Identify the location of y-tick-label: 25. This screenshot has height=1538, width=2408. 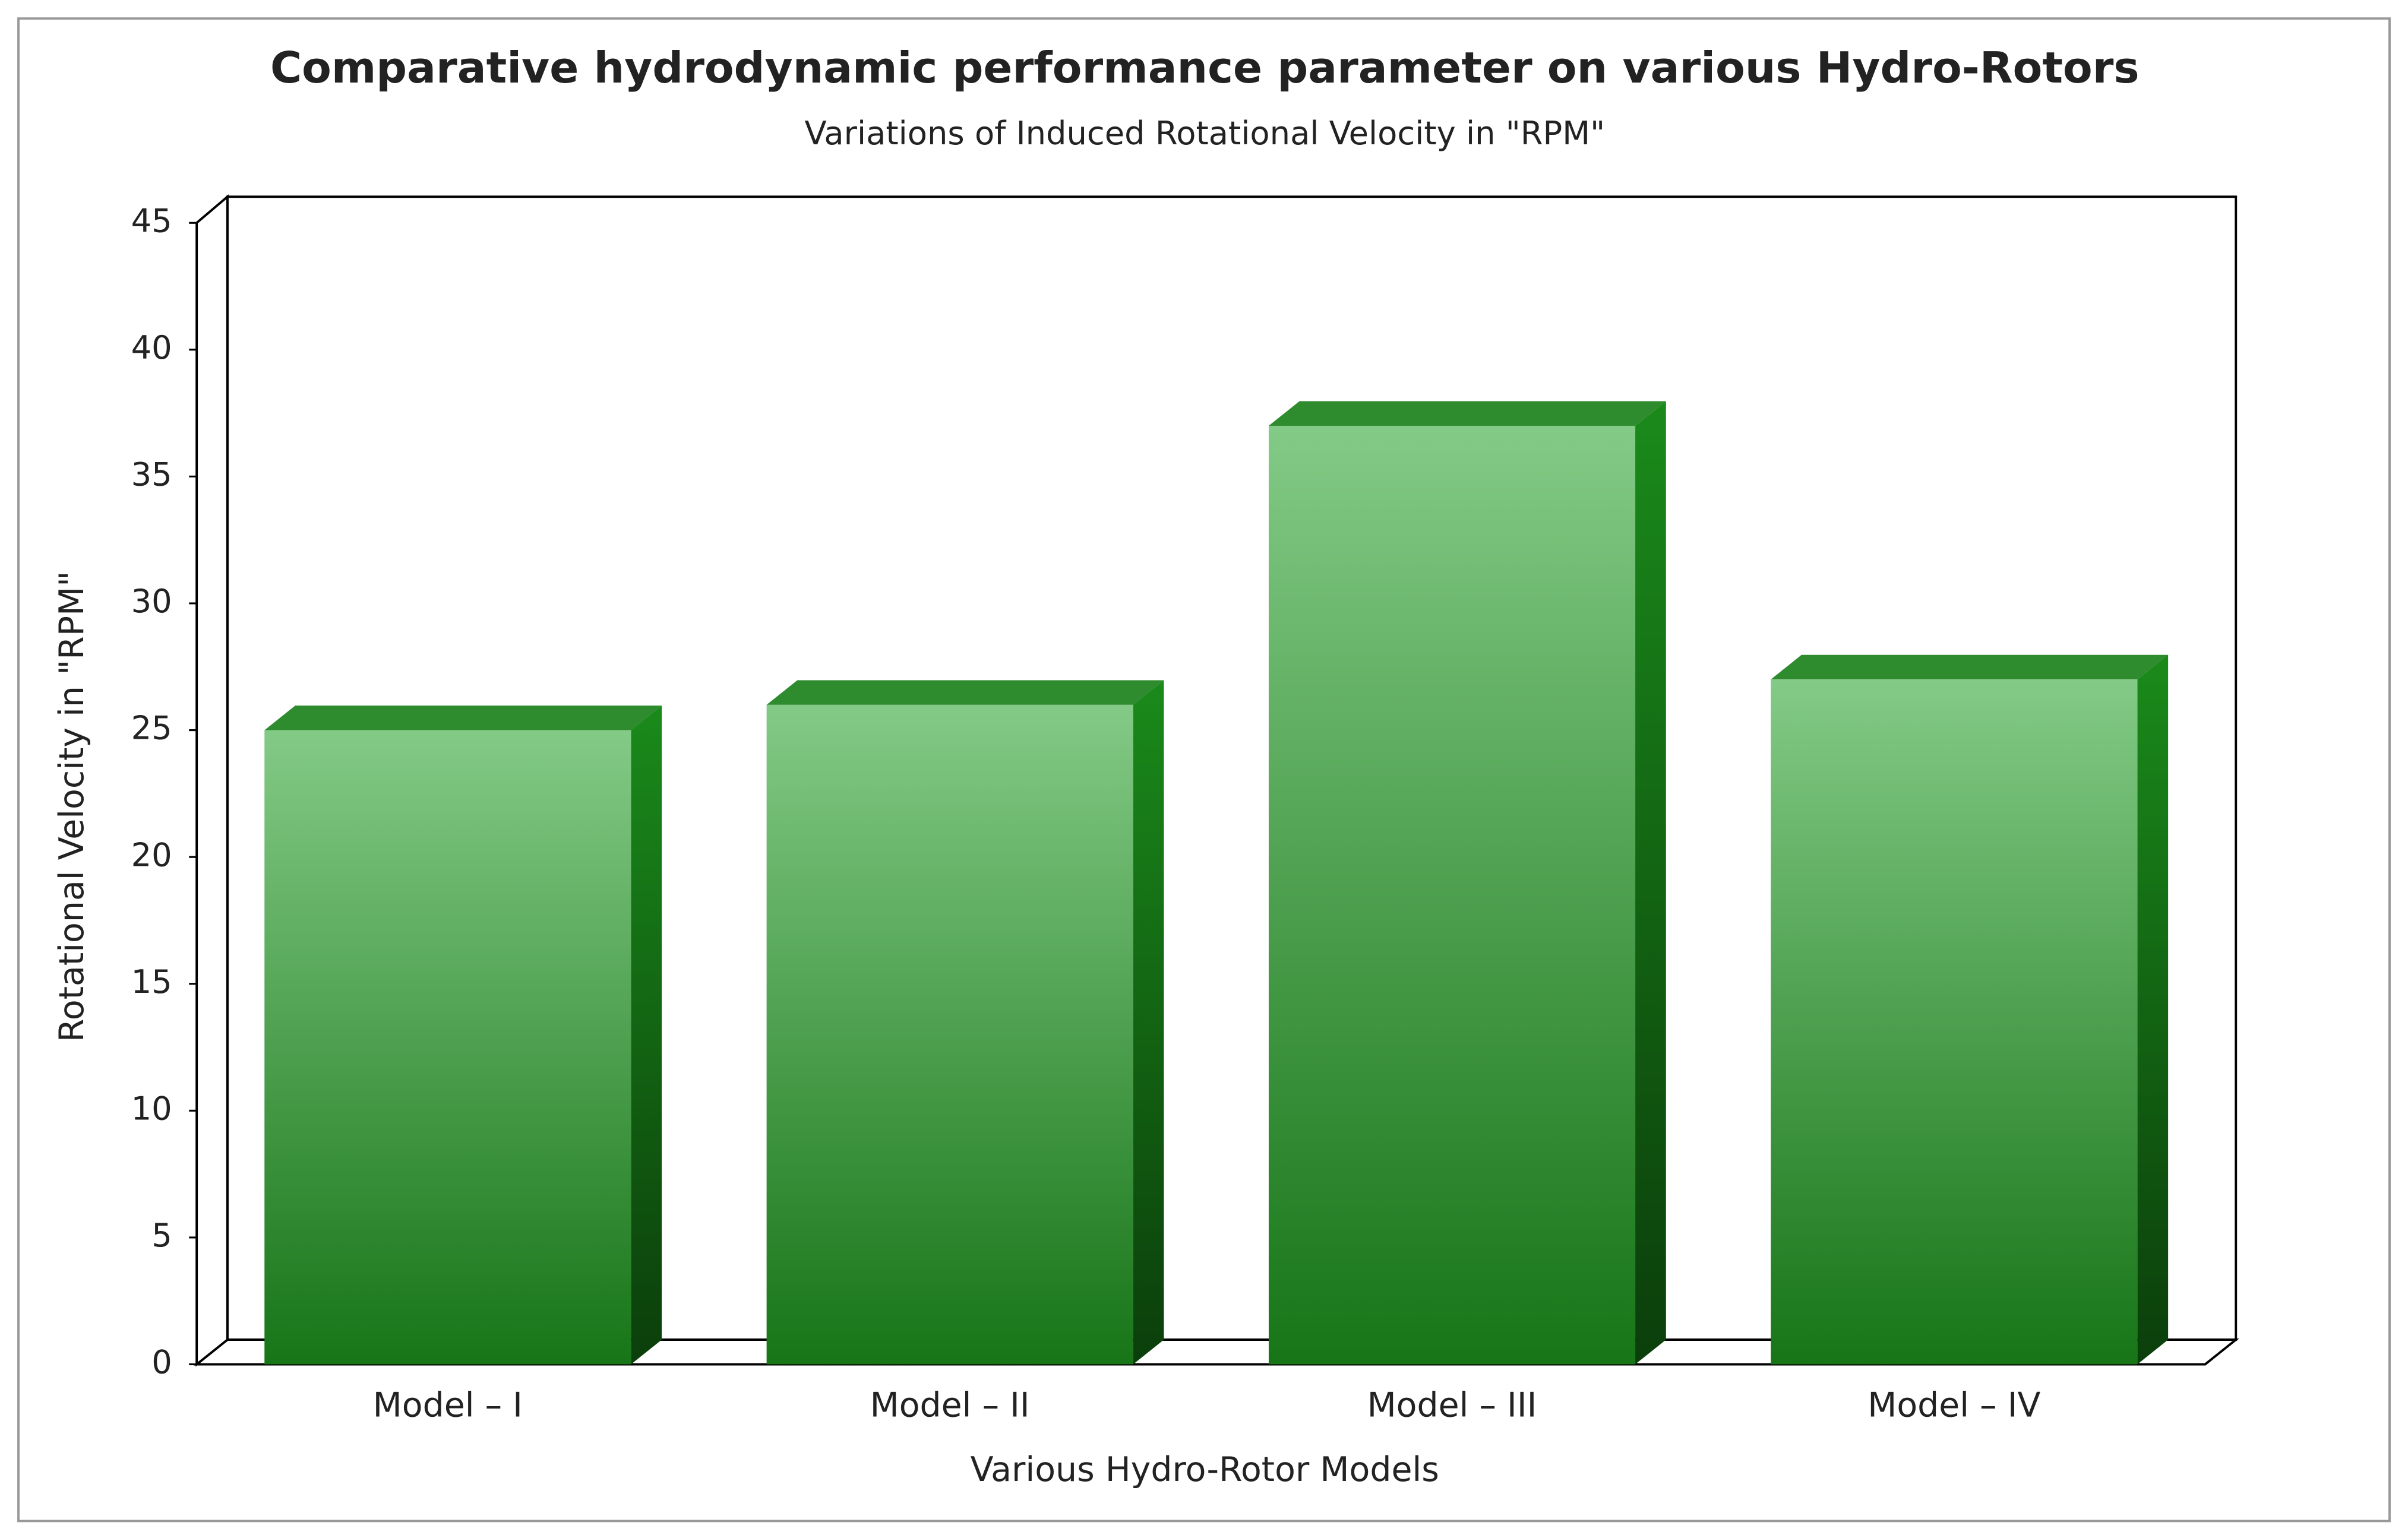
(151, 728).